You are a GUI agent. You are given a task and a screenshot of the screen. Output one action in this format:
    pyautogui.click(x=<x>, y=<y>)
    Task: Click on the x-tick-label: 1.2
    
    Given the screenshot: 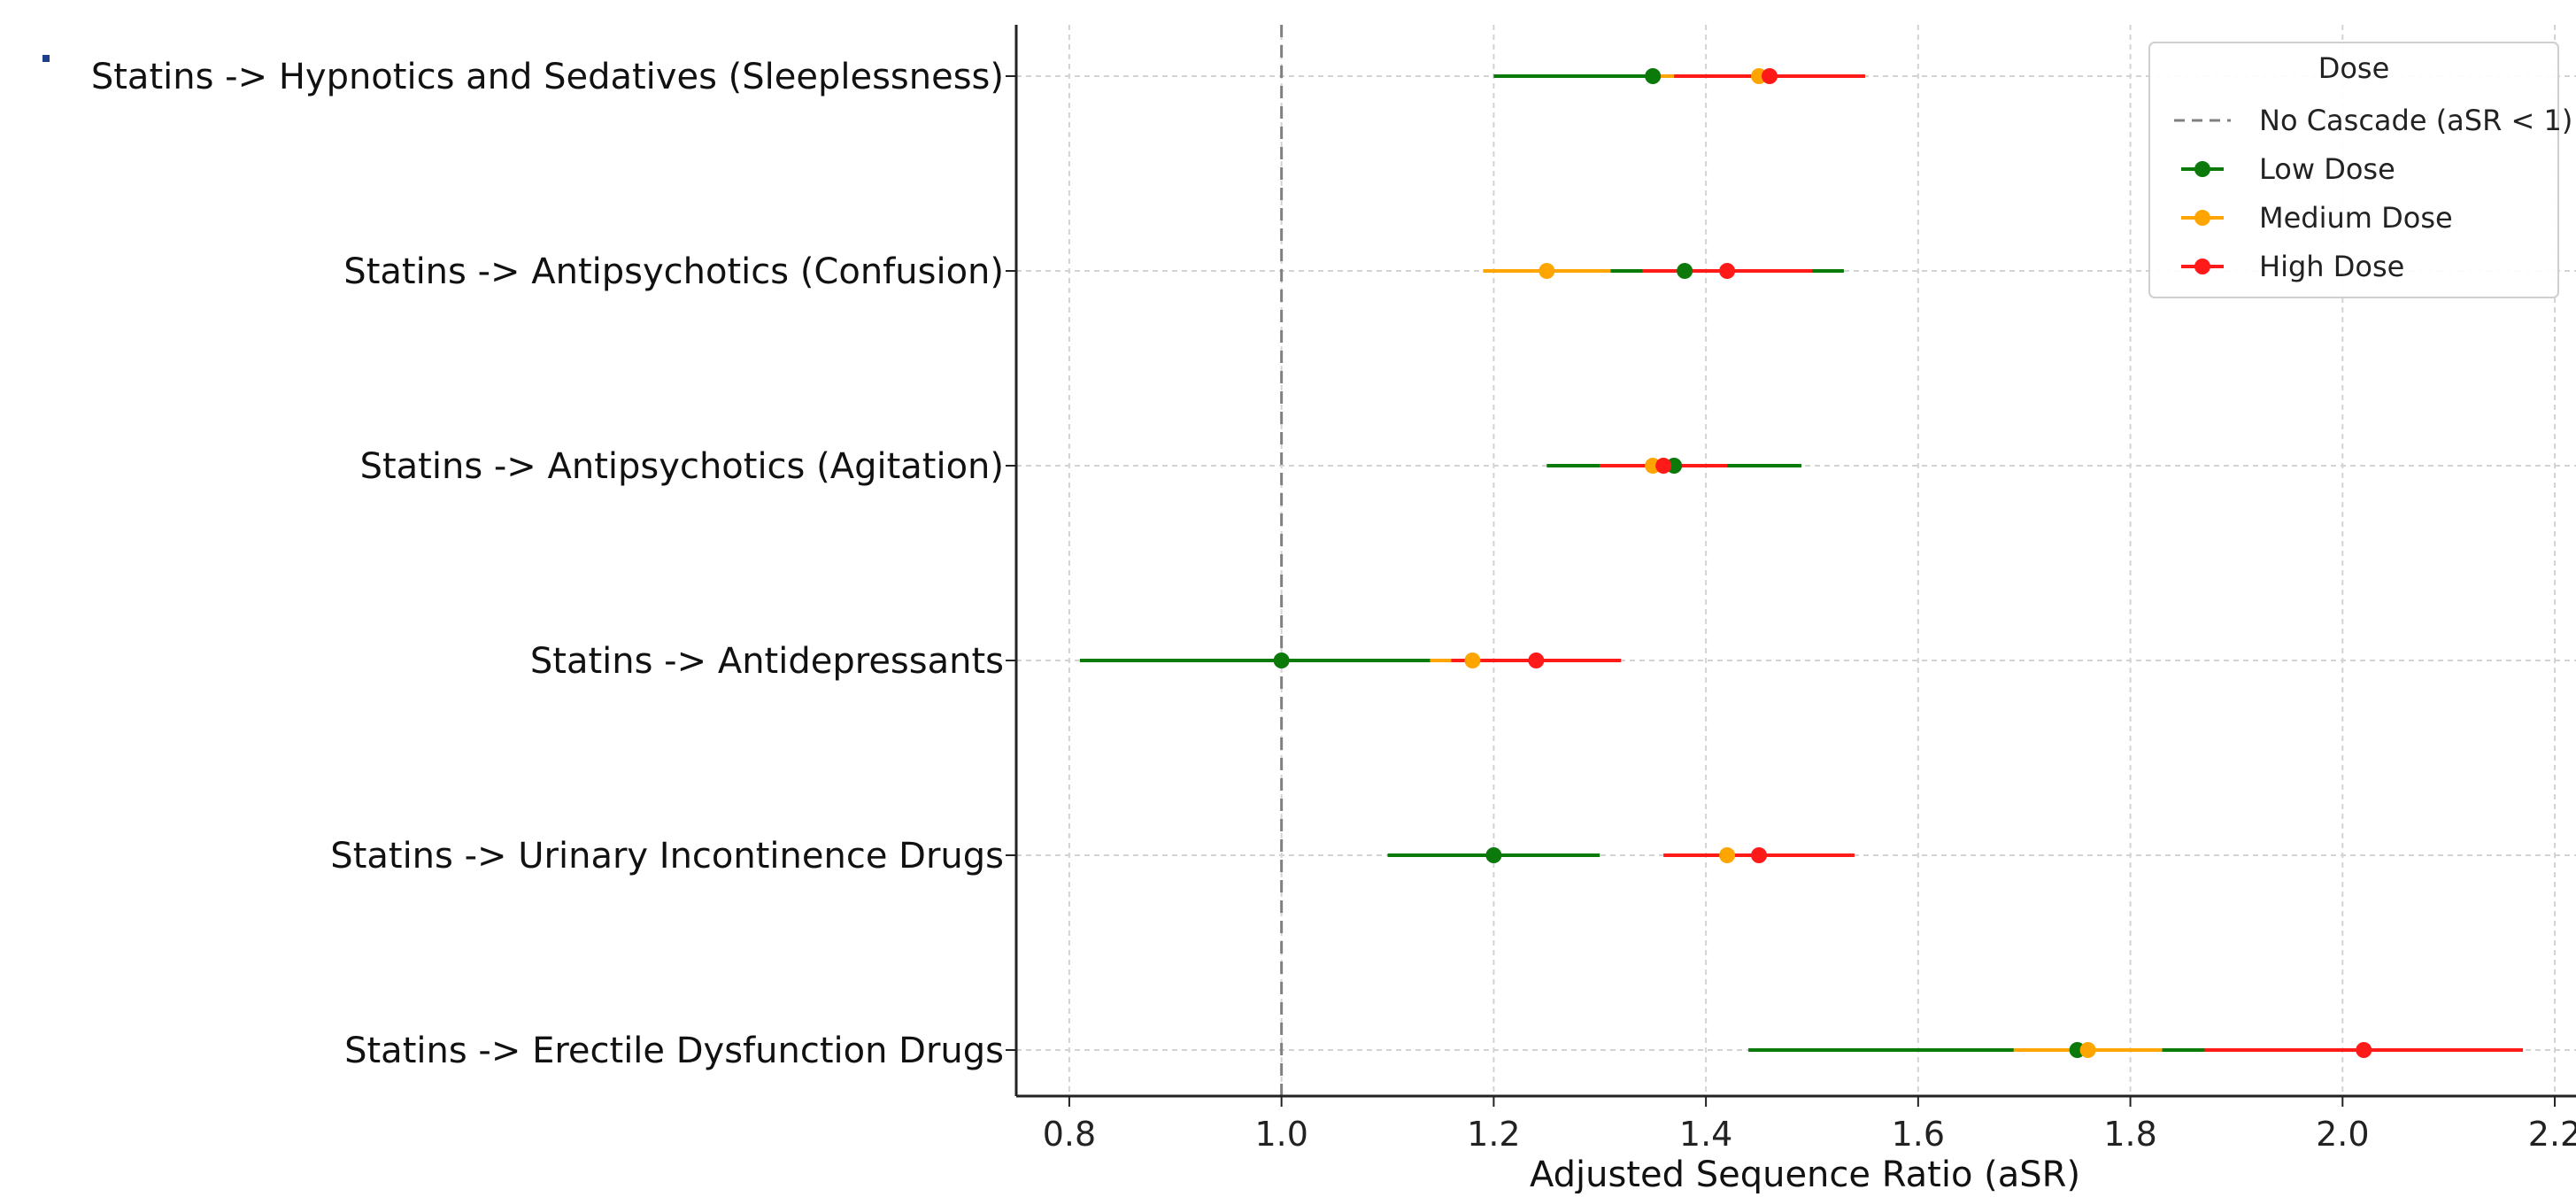 What is the action you would take?
    pyautogui.click(x=1493, y=1134)
    